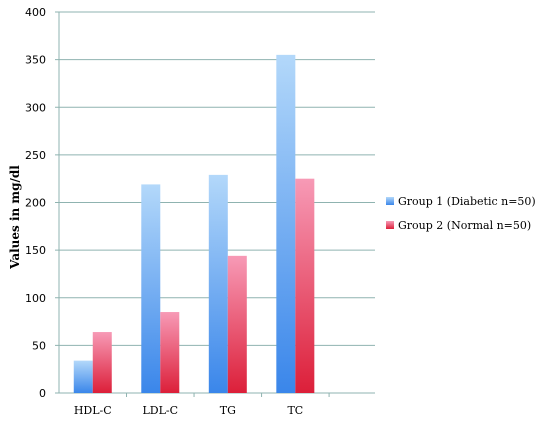  What do you see at coordinates (305, 285) in the screenshot?
I see `bar-group2-tc` at bounding box center [305, 285].